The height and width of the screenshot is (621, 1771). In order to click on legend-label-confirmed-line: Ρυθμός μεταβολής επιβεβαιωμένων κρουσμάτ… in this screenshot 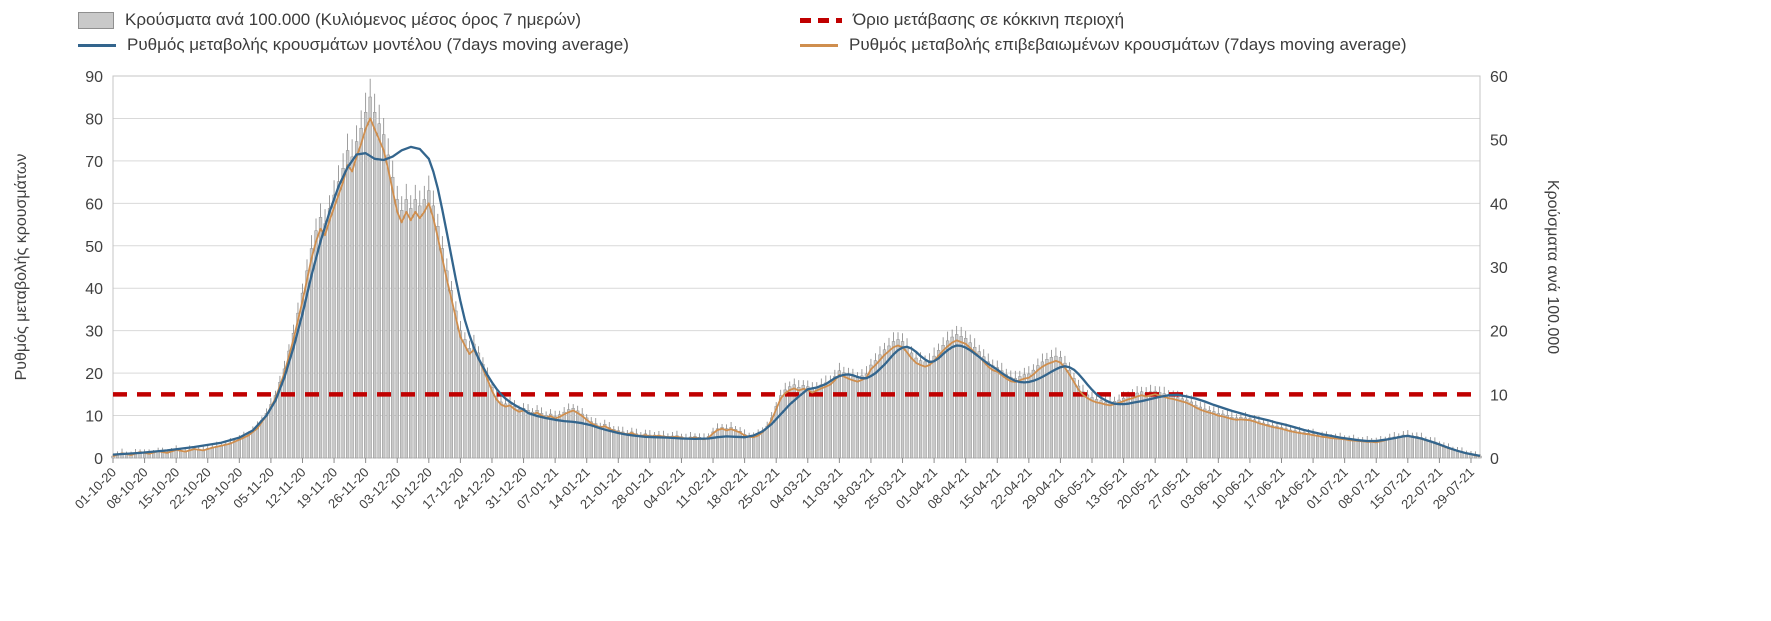, I will do `click(1128, 44)`.